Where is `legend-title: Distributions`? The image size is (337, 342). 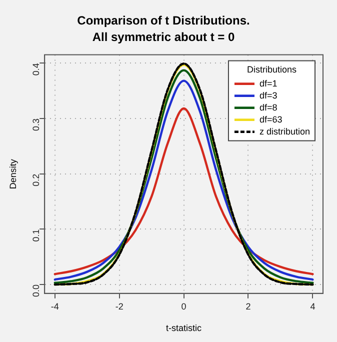
legend-title: Distributions is located at coordinates (271, 69).